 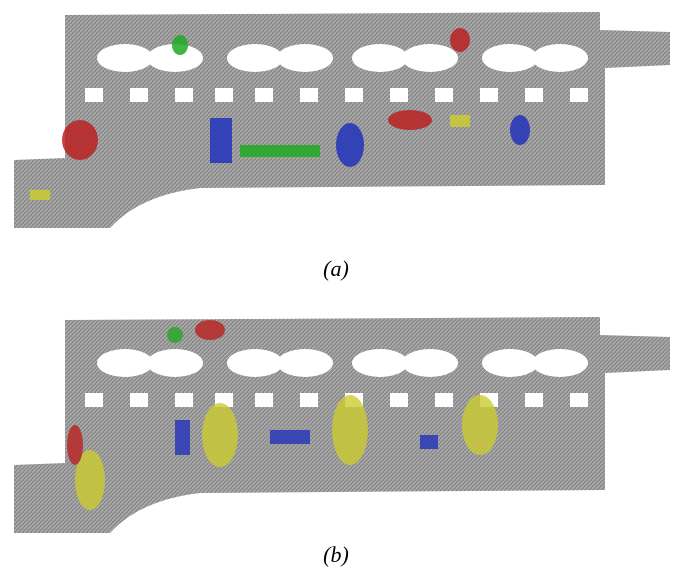 I want to click on panel-b-label: (b), so click(x=336, y=554).